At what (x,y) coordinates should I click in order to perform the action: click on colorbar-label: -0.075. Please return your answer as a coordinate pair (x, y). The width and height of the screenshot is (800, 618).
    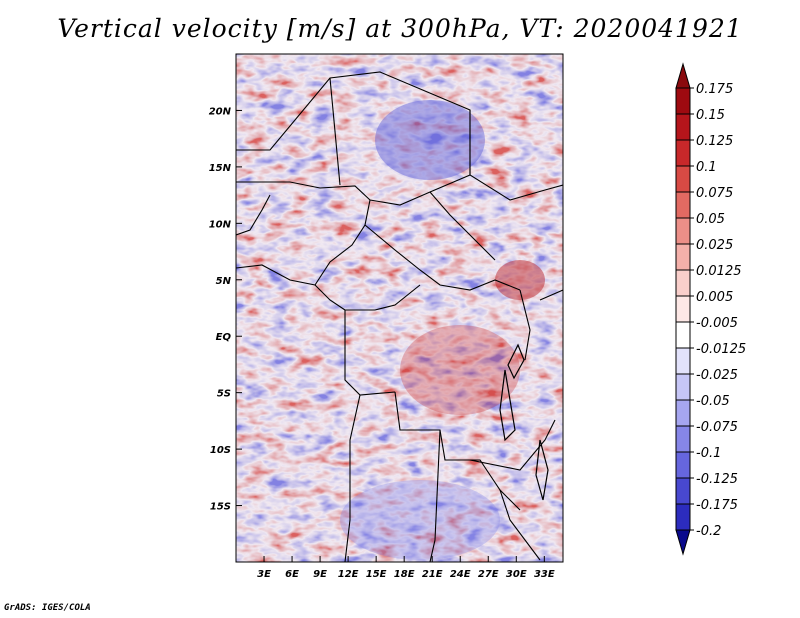
    Looking at the image, I should click on (717, 427).